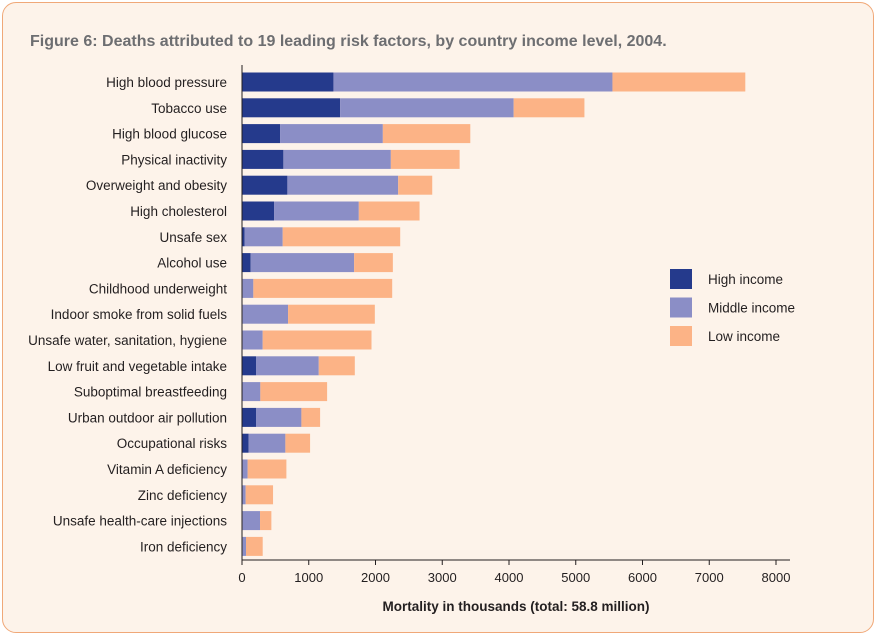  Describe the element at coordinates (137, 366) in the screenshot. I see `category-label: Low fruit and vegetable intake` at that location.